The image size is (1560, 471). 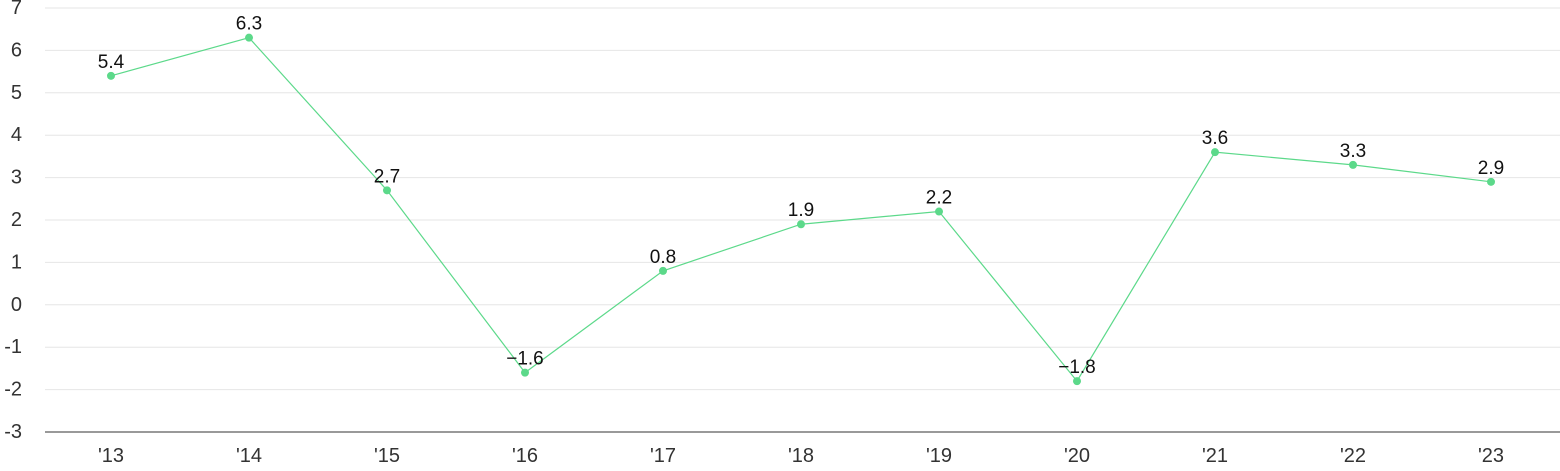 I want to click on y-tick-label: 5, so click(x=16, y=93).